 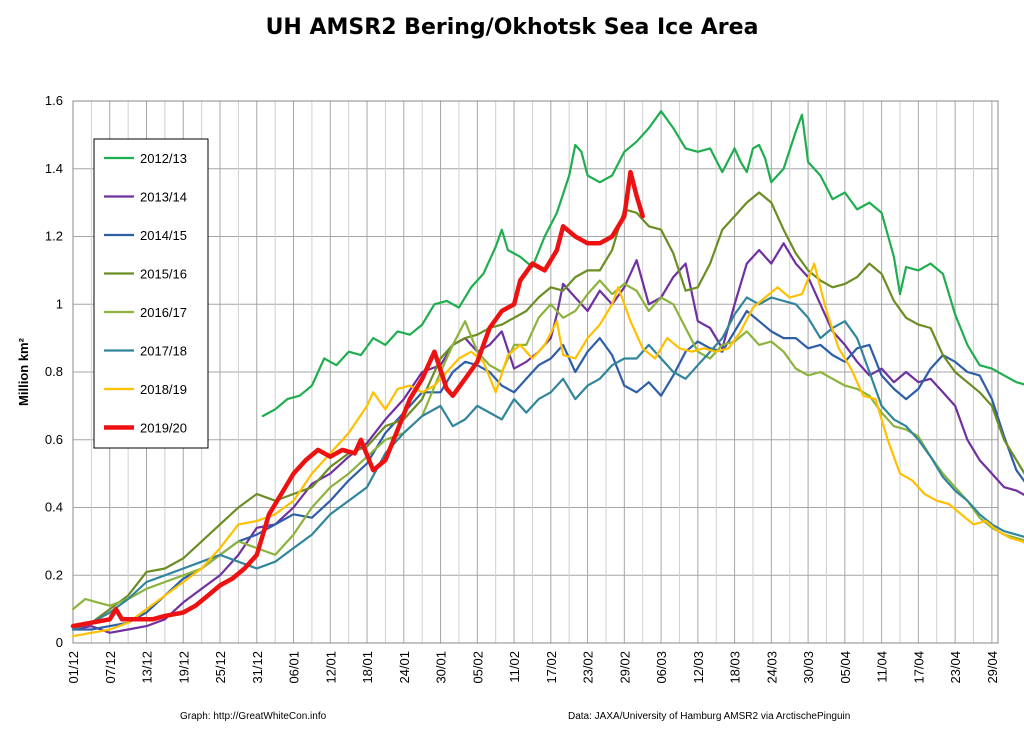 I want to click on x-tick-label: 19/12, so click(x=183, y=667).